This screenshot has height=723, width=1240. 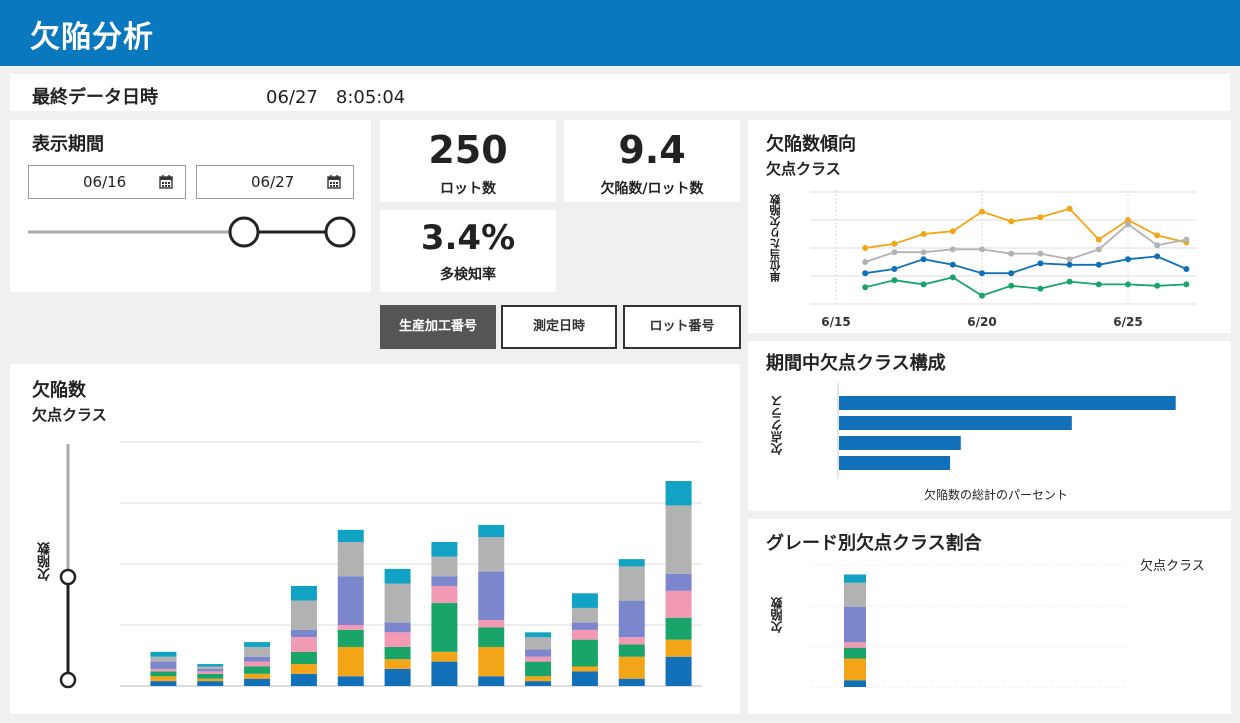 What do you see at coordinates (559, 327) in the screenshot?
I see `group-by-measurement-date-button: 測定日時` at bounding box center [559, 327].